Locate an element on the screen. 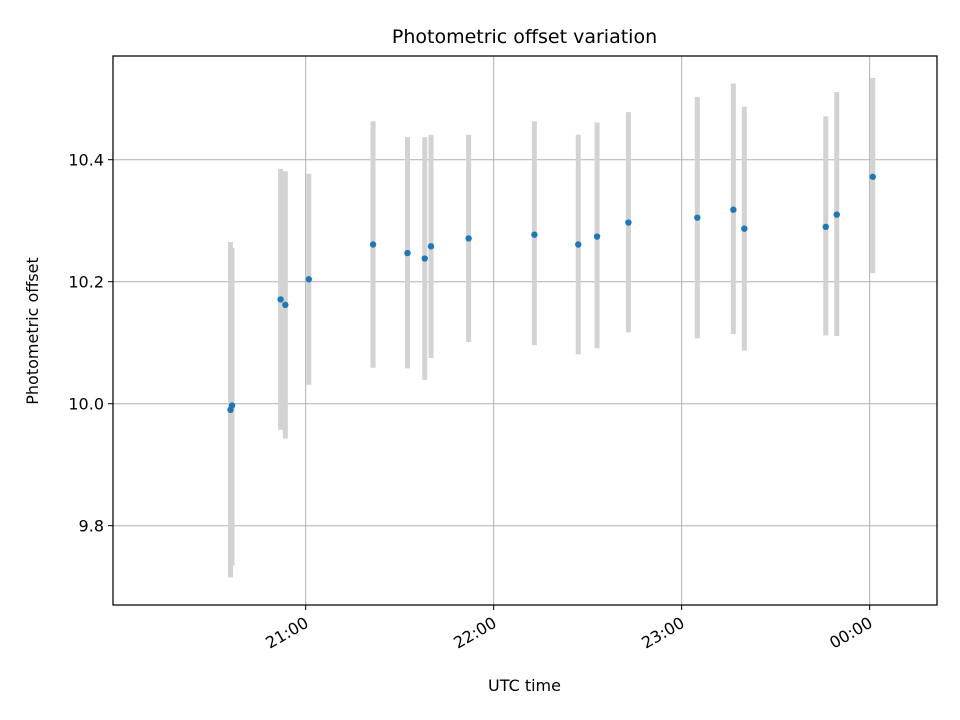 Image resolution: width=960 pixels, height=720 pixels. y-tick-label: 10.0 is located at coordinates (86, 404).